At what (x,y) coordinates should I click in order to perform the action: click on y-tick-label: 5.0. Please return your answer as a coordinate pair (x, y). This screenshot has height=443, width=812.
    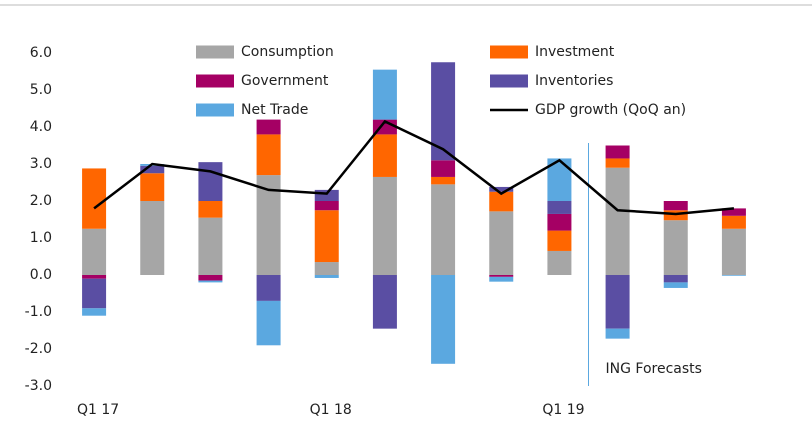
    Looking at the image, I should click on (41, 90).